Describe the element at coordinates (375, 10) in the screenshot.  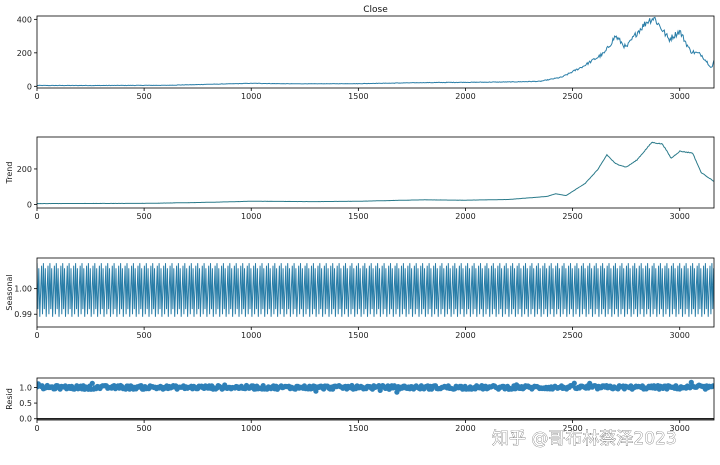
I see `panel-title: Close` at that location.